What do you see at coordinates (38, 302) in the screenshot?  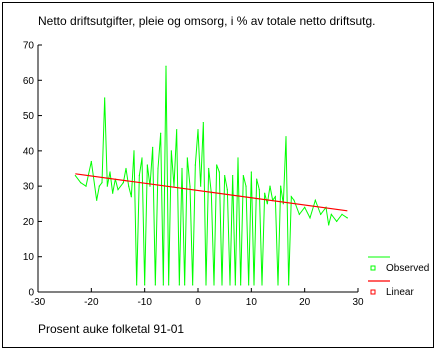 I see `x-tick-label: -30` at bounding box center [38, 302].